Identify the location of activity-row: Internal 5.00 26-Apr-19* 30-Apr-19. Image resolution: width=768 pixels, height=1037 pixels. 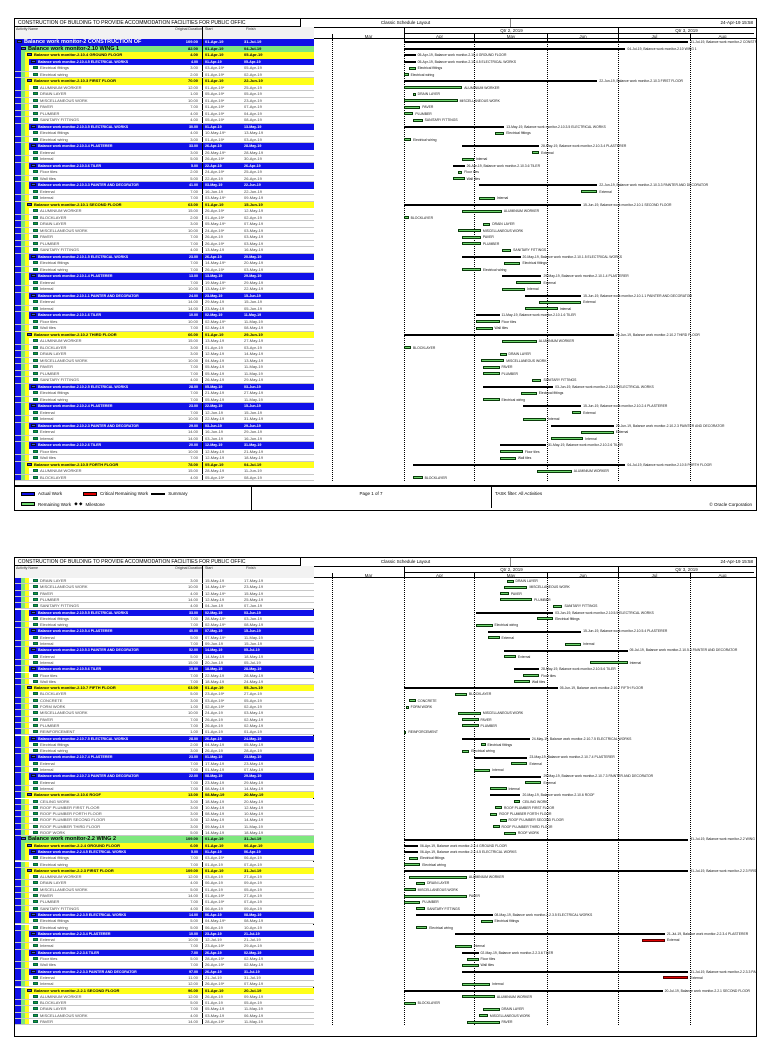
(164, 159).